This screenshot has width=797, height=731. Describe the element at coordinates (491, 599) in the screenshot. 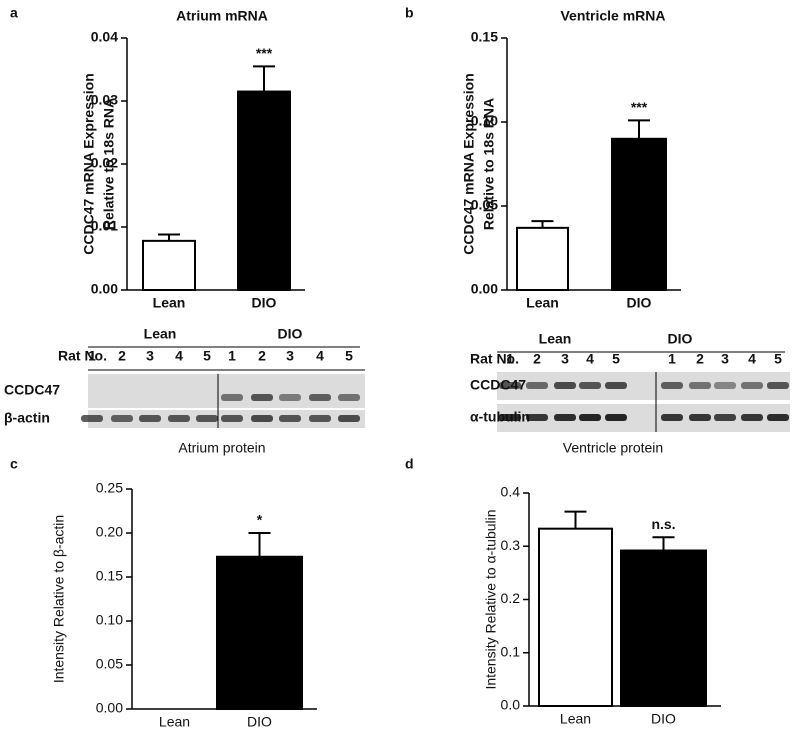

I see `y-axis-label: Intensity Relative to α-tubulin` at that location.